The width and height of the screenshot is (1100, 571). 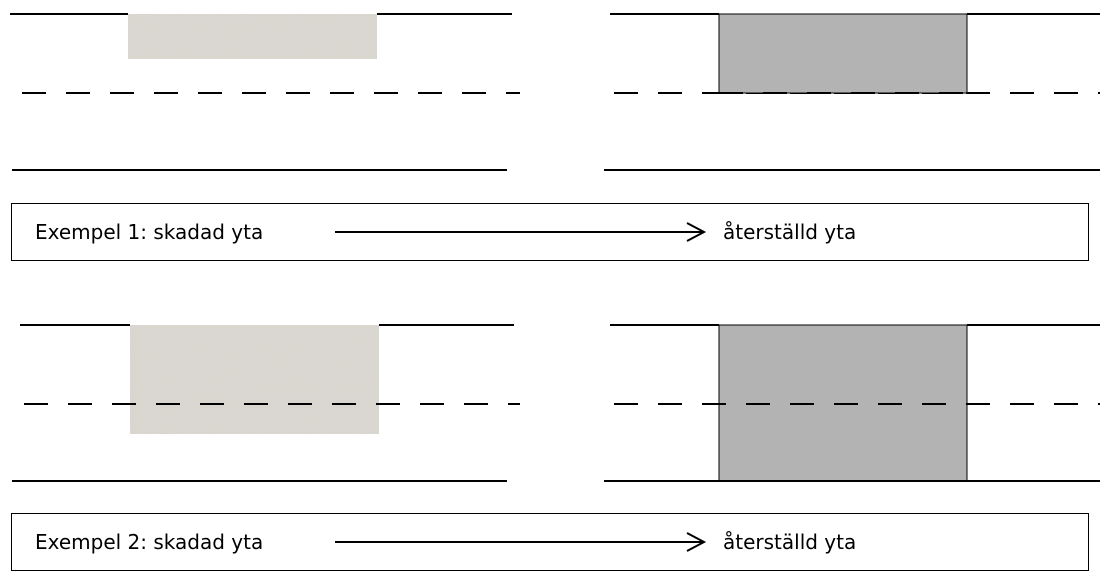 I want to click on example-1-damaged-road, so click(x=265, y=92).